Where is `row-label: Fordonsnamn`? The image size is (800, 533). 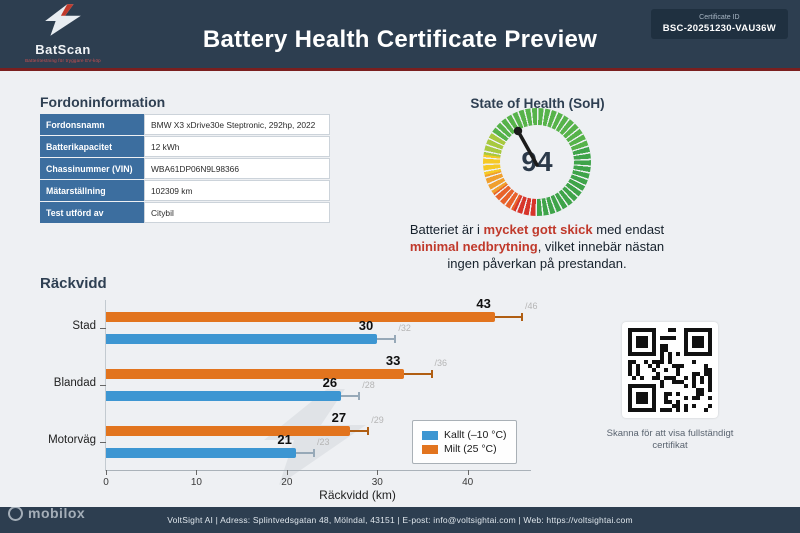
row-label: Fordonsnamn is located at coordinates (92, 124).